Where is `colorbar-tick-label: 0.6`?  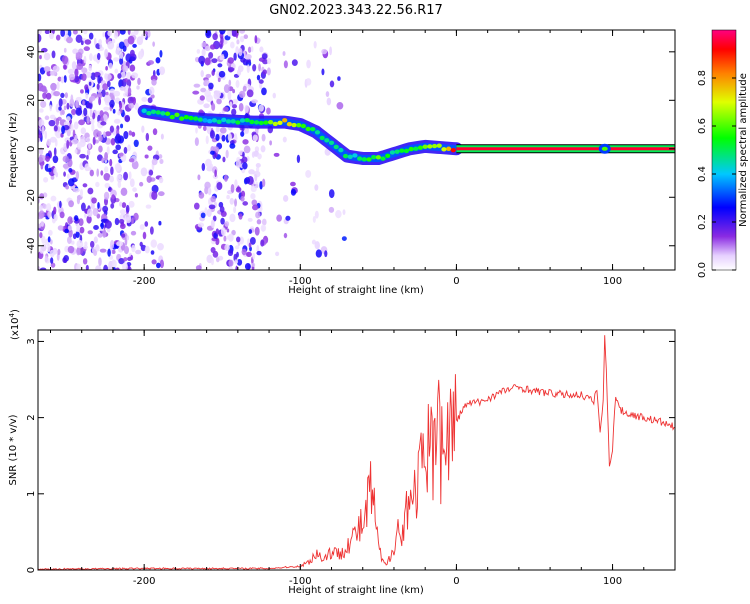 colorbar-tick-label: 0.6 is located at coordinates (702, 126).